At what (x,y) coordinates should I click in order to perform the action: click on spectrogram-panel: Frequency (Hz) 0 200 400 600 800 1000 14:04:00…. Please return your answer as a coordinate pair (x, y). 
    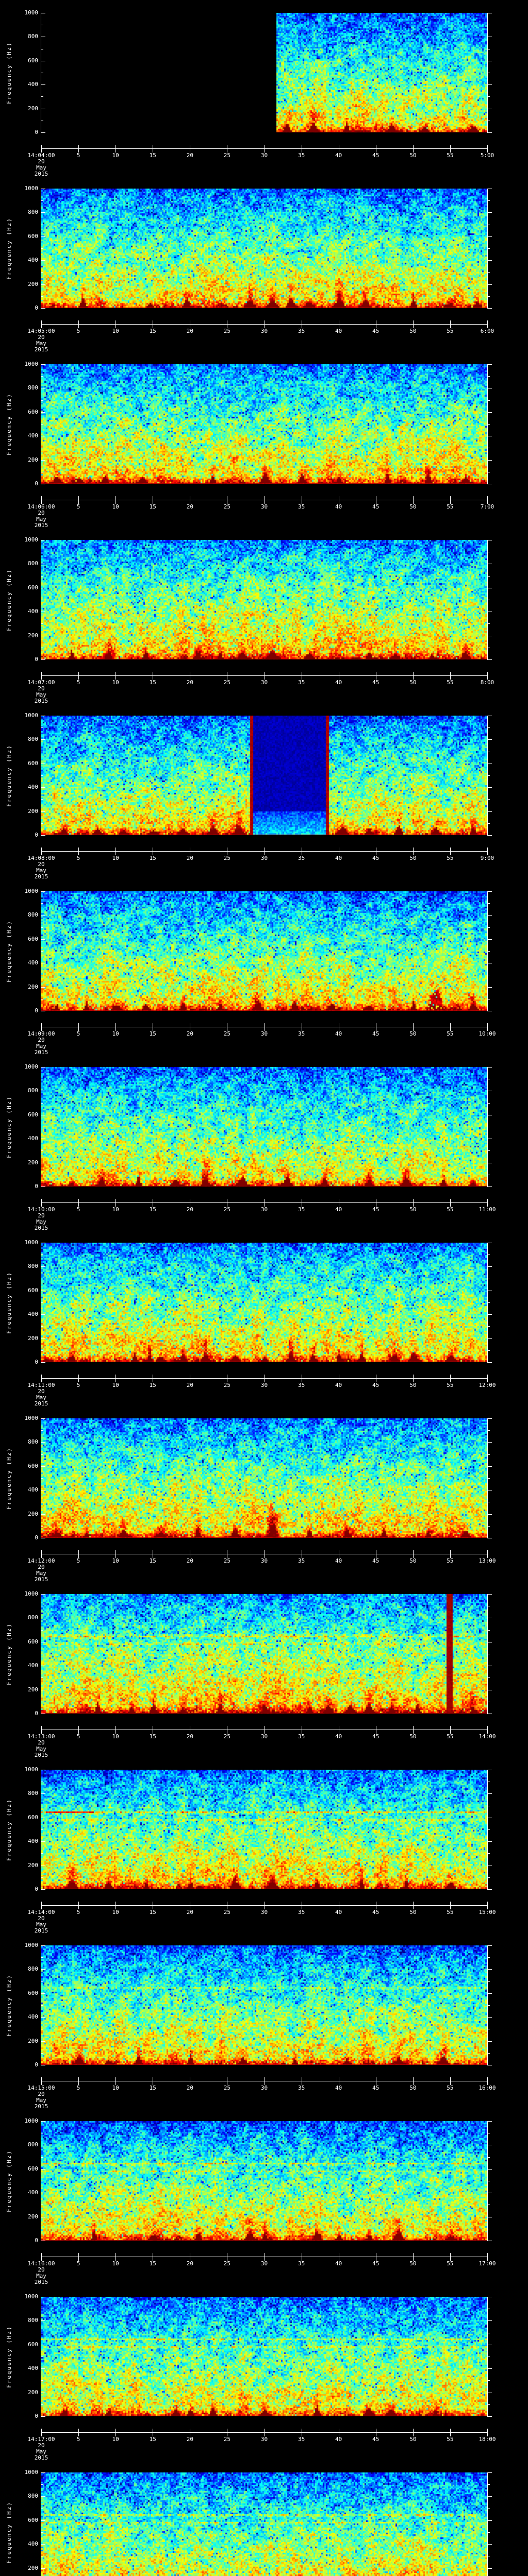
    Looking at the image, I should click on (264, 88).